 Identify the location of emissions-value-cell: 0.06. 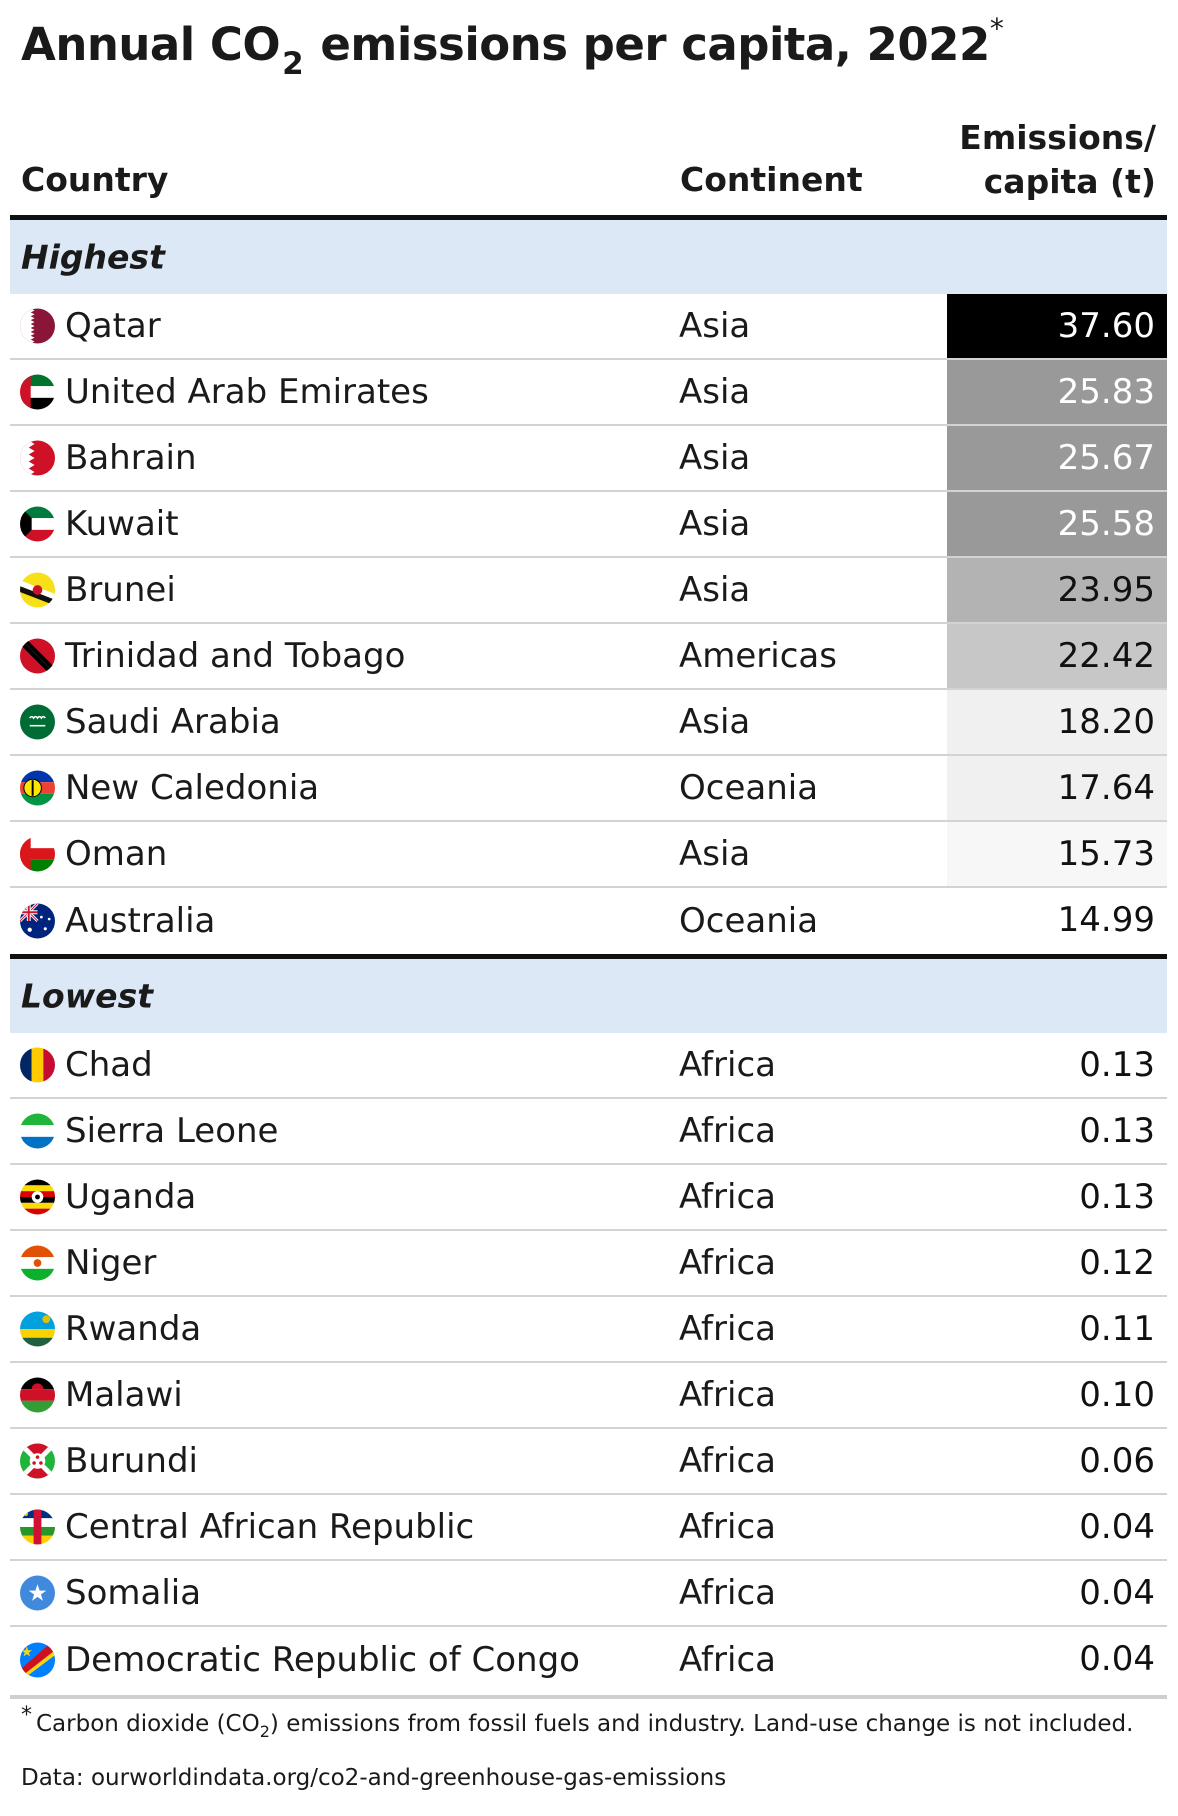
(1057, 1461).